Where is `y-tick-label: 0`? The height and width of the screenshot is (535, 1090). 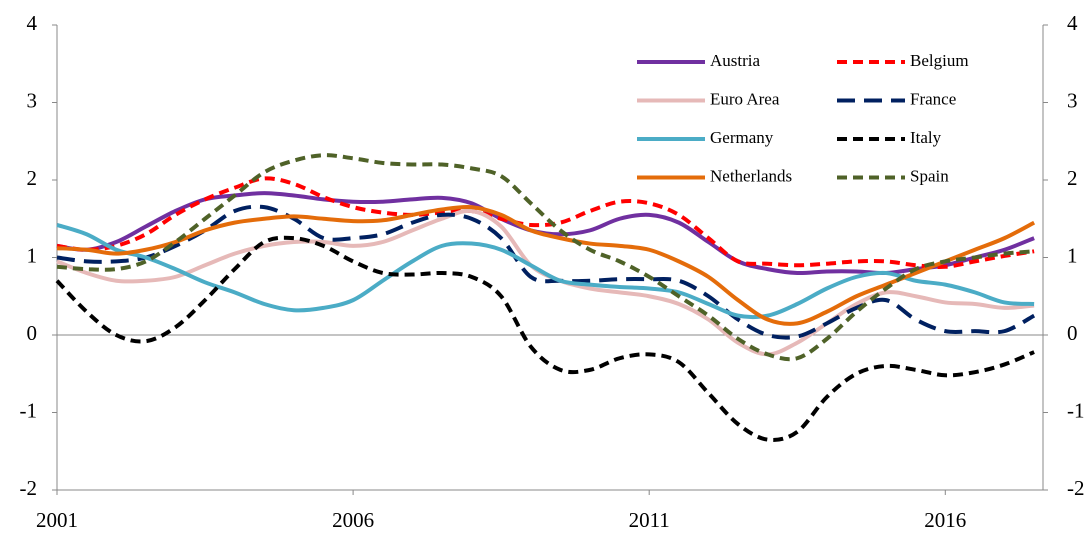
y-tick-label: 0 is located at coordinates (32, 333).